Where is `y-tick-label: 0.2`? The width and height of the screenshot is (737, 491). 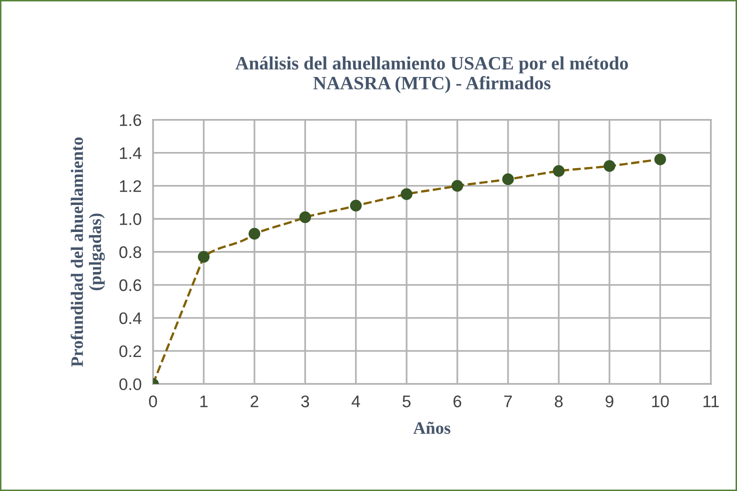 y-tick-label: 0.2 is located at coordinates (130, 351).